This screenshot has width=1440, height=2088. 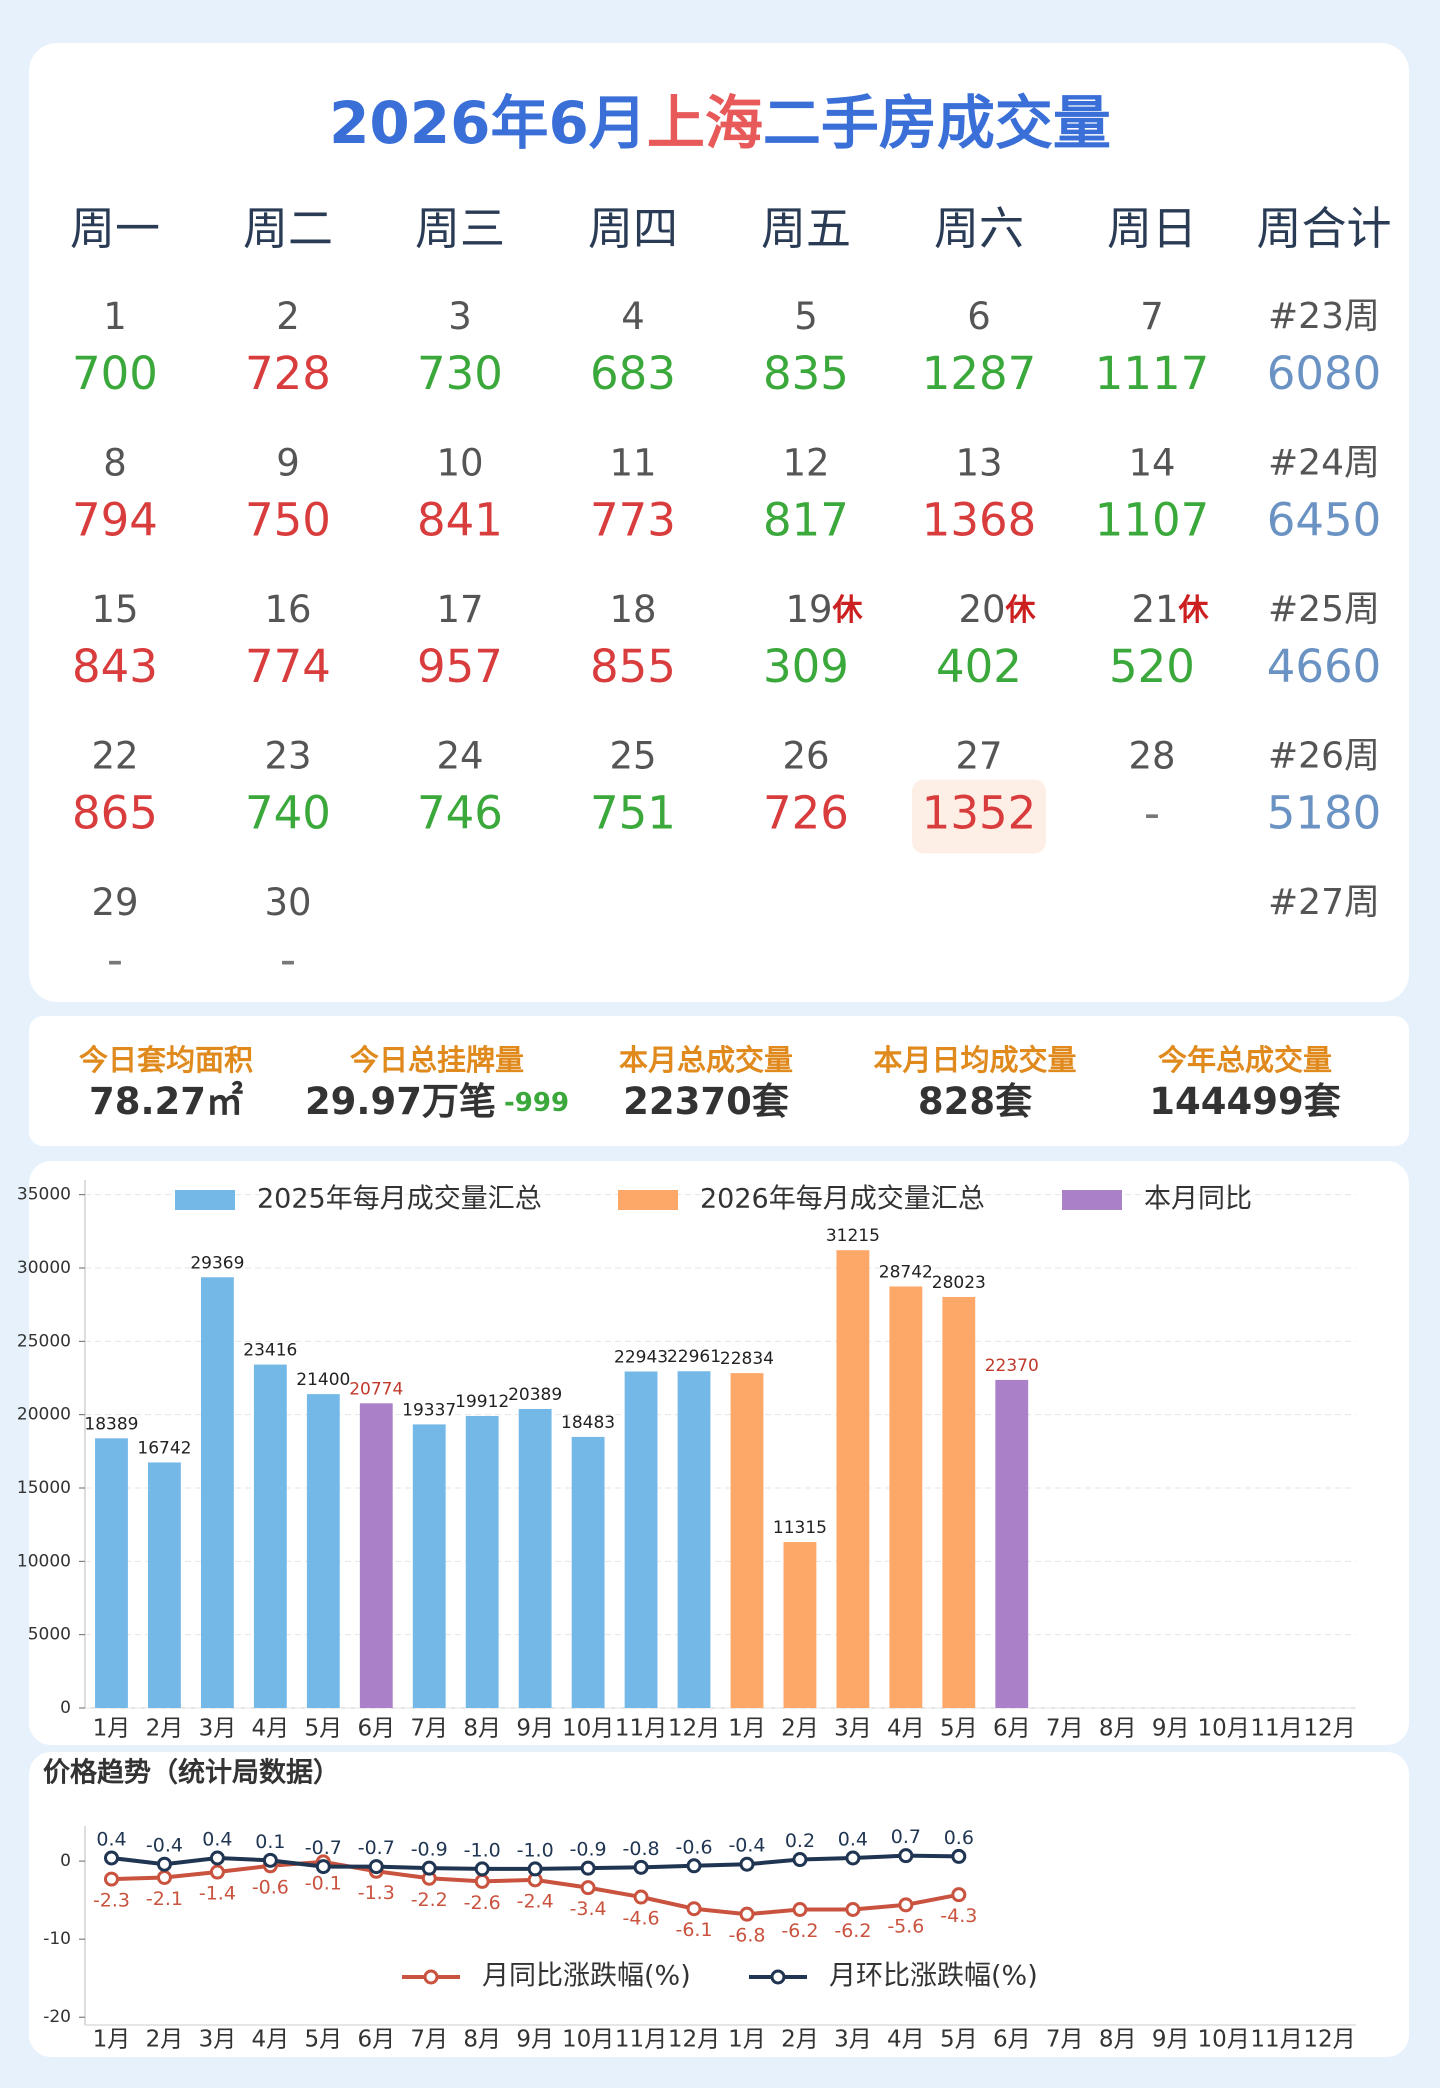 I want to click on point-label: -0.1, so click(x=323, y=1883).